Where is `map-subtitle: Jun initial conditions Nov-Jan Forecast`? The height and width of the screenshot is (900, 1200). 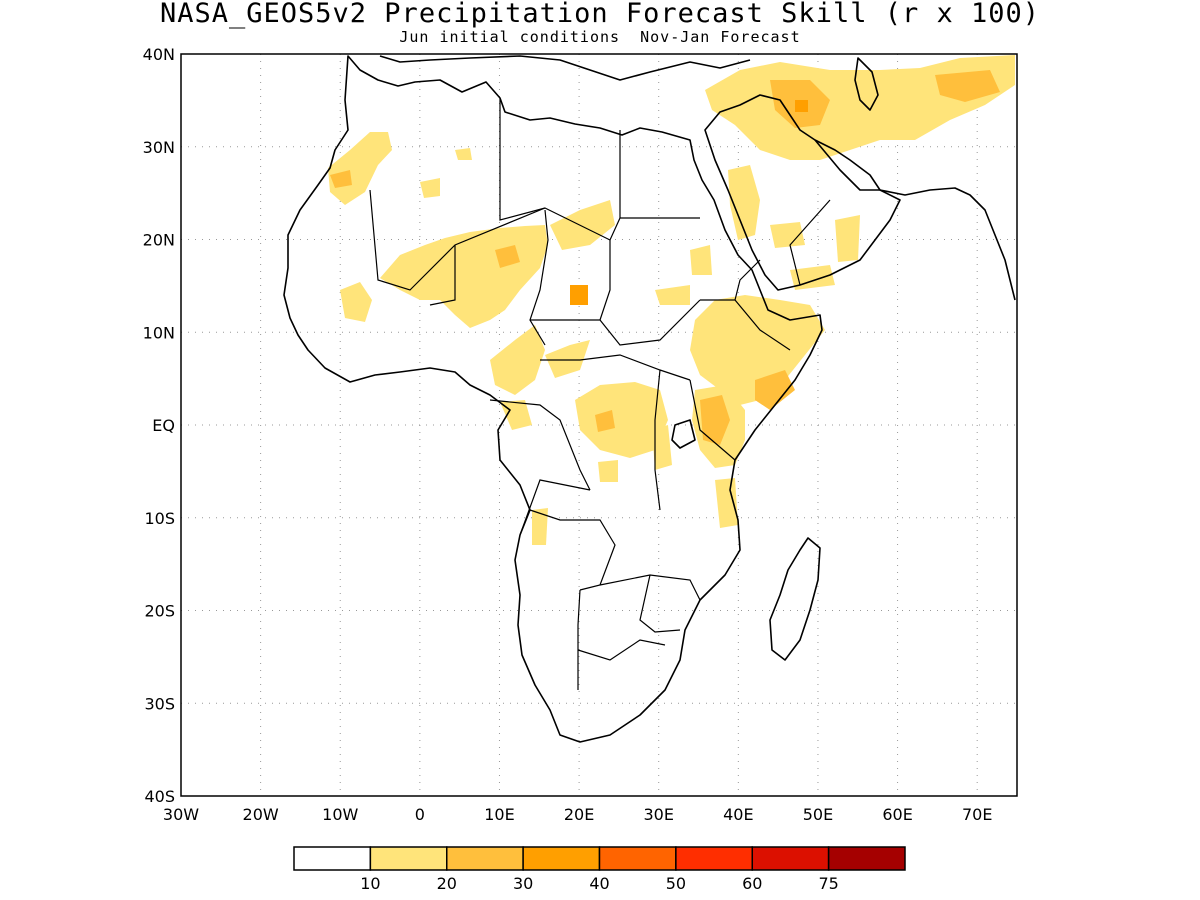 map-subtitle: Jun initial conditions Nov-Jan Forecast is located at coordinates (600, 37).